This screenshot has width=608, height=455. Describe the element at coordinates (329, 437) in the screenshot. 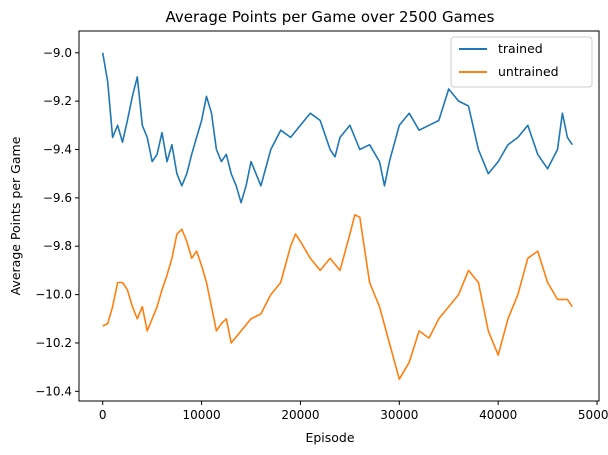

I see `x-axis-label: Episode` at that location.